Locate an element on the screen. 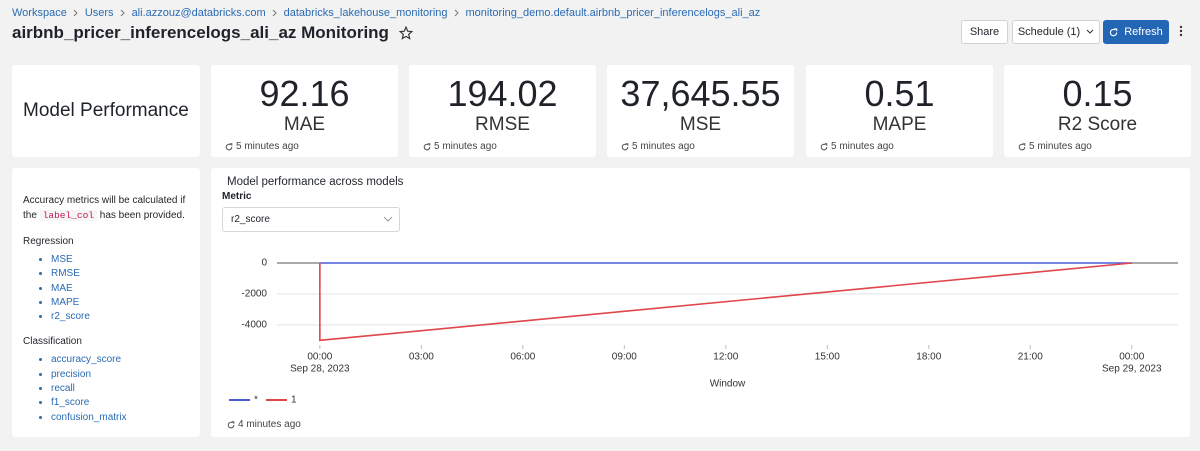 The image size is (1200, 451). button-label: Share is located at coordinates (984, 32).